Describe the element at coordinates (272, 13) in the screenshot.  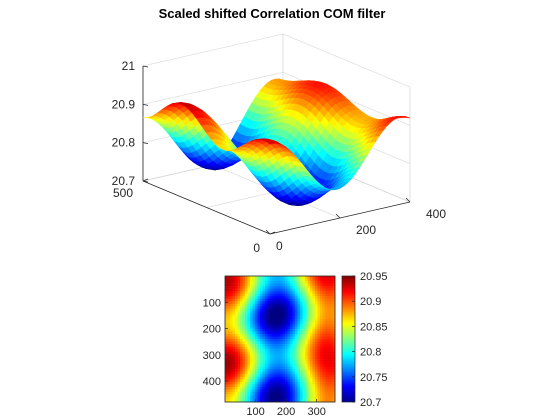
I see `surface-title: Scaled shifted Correlation COM filter` at that location.